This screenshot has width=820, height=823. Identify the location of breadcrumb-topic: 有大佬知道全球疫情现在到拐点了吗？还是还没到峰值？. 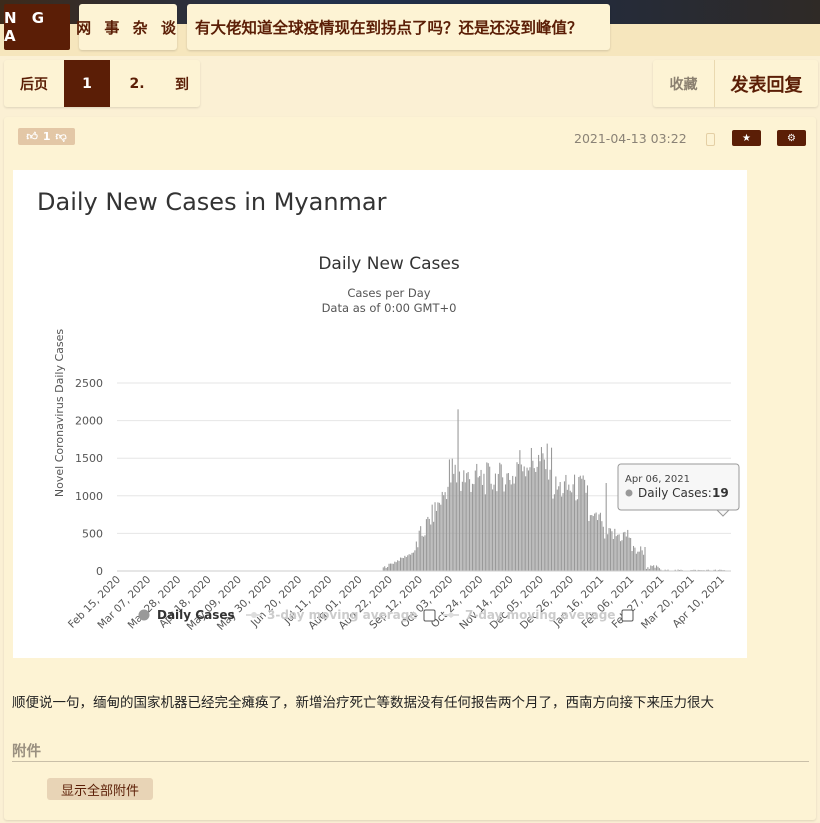
(398, 27).